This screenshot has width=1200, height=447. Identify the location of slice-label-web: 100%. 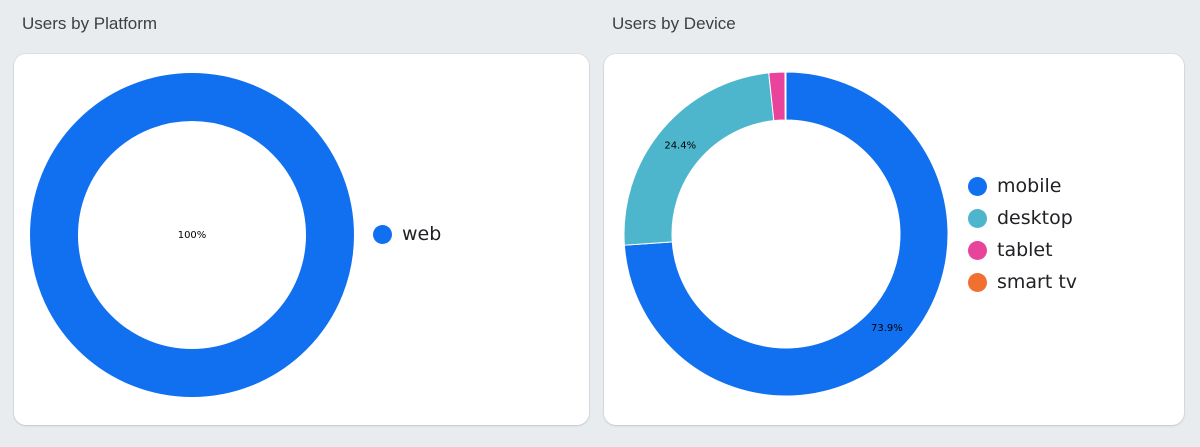
(192, 235).